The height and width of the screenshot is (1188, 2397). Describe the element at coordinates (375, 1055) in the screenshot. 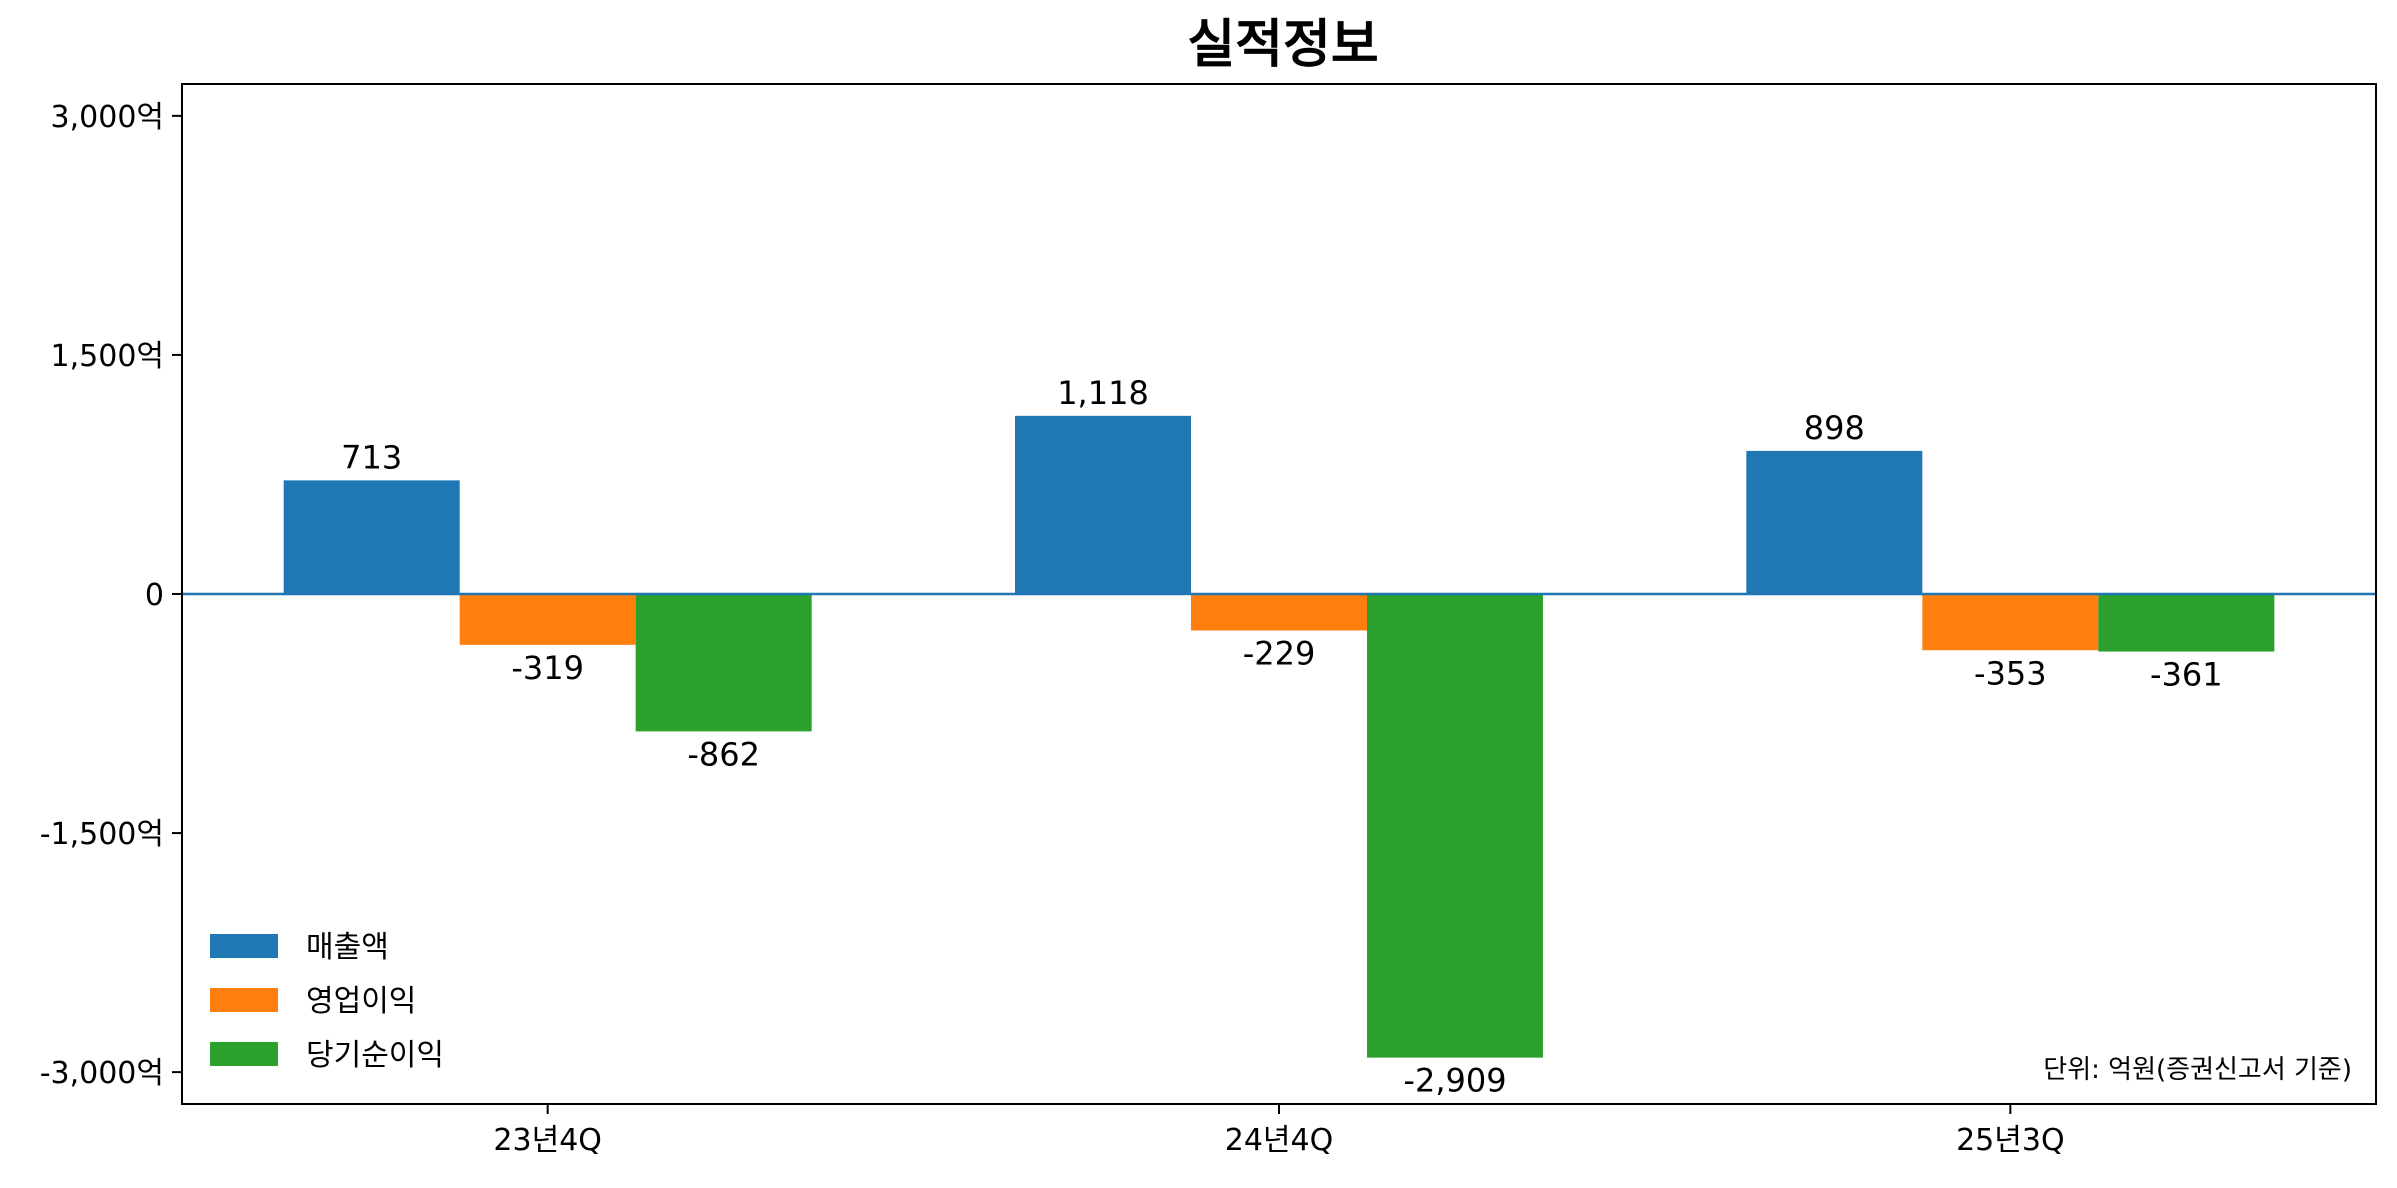

I see `legend-label-3: 당기순이익` at that location.